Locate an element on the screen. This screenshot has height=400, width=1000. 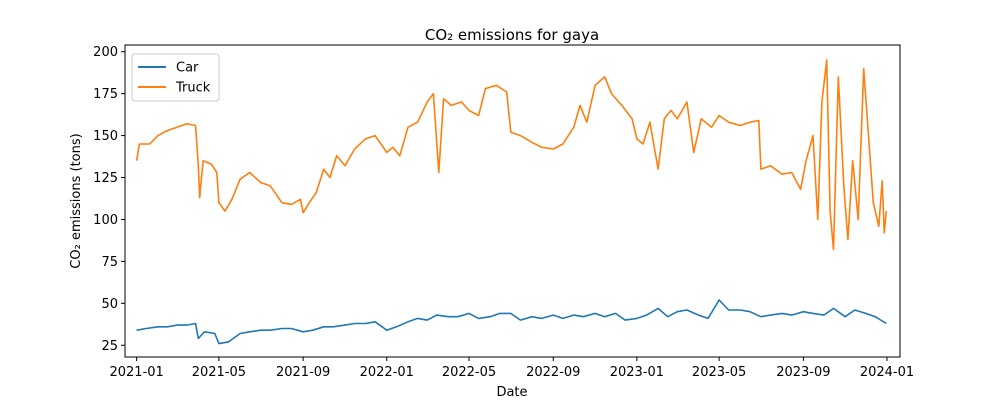
x-axis-label: Date is located at coordinates (511, 392).